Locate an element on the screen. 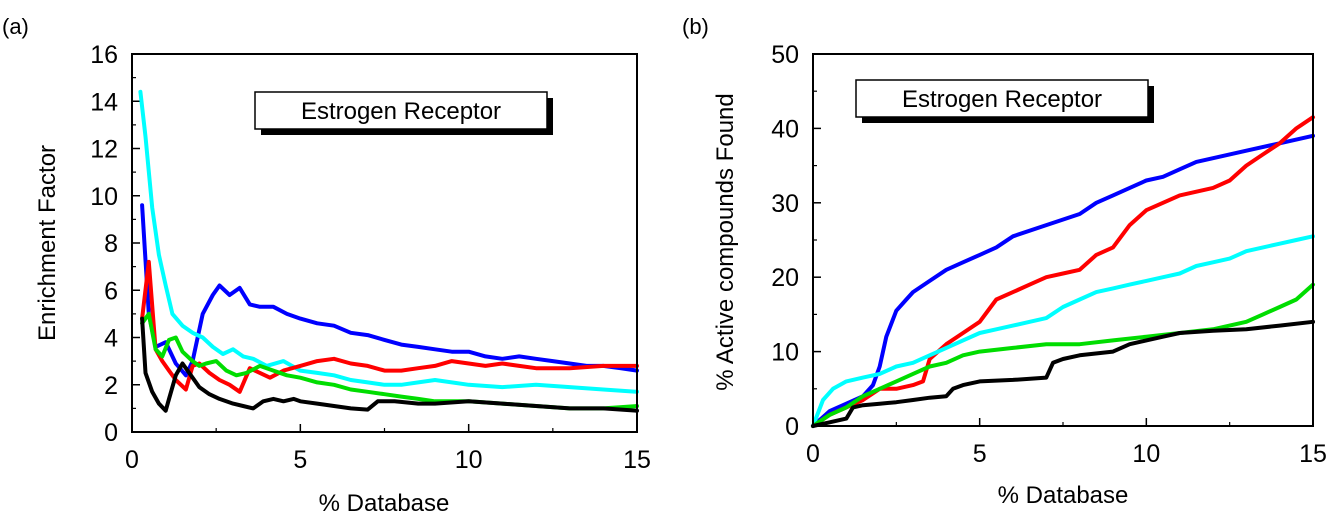  y-tick-label: 14 is located at coordinates (104, 102).